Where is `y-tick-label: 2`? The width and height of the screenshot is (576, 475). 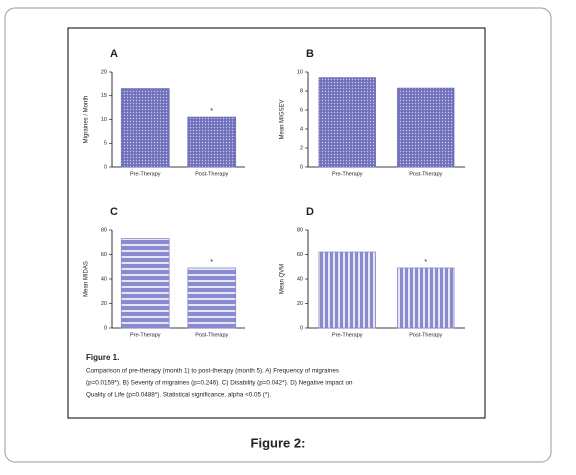
y-tick-label: 2 is located at coordinates (301, 148).